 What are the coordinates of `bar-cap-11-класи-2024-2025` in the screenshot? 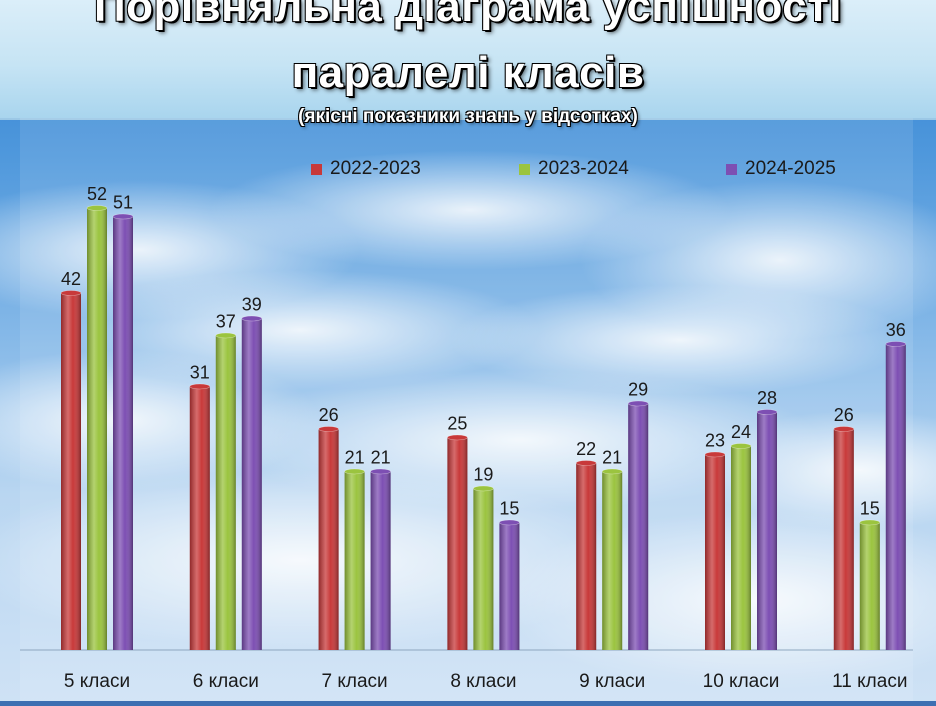 It's located at (896, 344).